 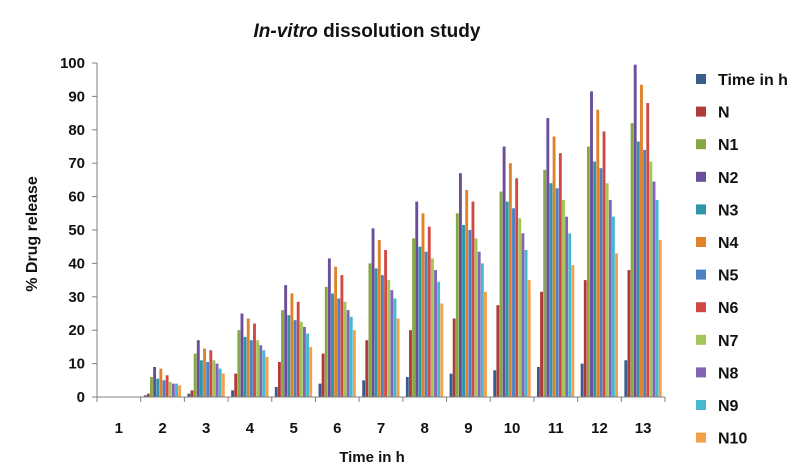 I want to click on legend-label: N3, so click(x=728, y=210).